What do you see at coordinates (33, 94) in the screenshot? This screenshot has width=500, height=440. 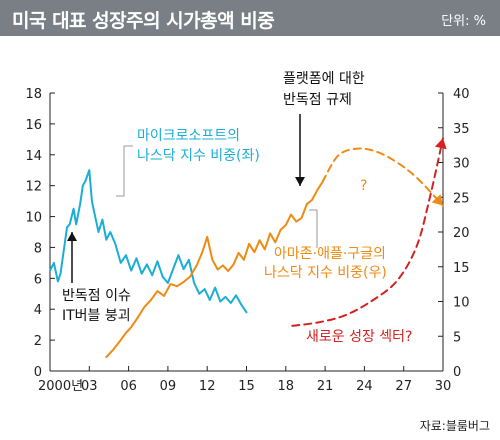 I see `left-tick-label: 18` at bounding box center [33, 94].